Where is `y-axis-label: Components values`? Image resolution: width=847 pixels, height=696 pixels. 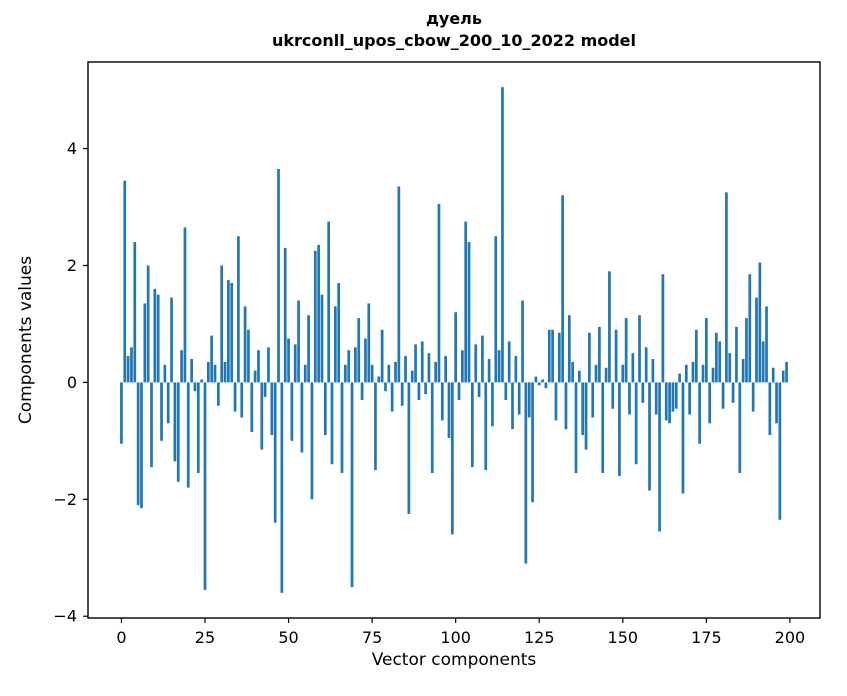
y-axis-label: Components values is located at coordinates (26, 340).